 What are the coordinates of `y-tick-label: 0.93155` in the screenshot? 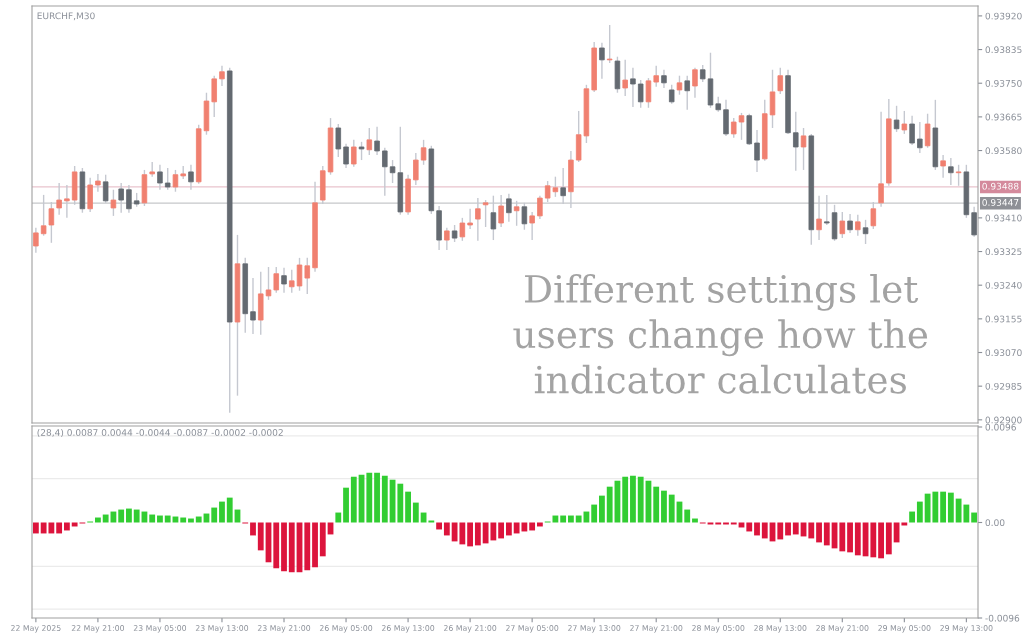 It's located at (1003, 319).